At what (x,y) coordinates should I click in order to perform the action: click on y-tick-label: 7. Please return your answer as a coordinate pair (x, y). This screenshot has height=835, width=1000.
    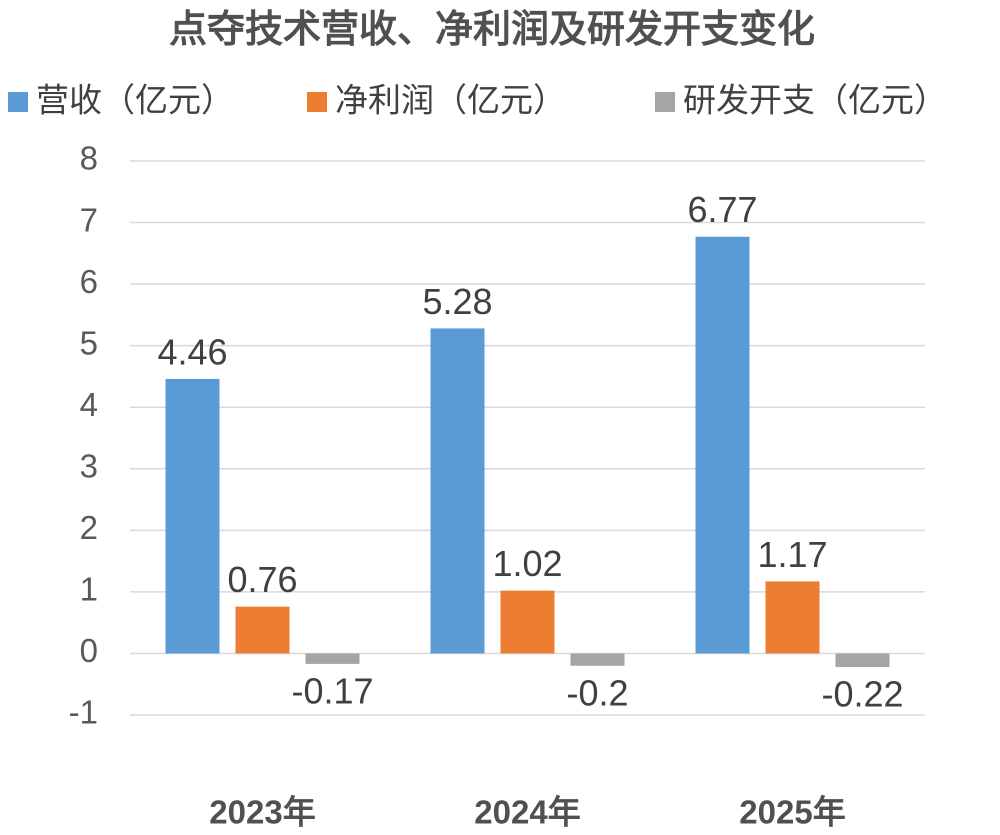
    Looking at the image, I should click on (89, 219).